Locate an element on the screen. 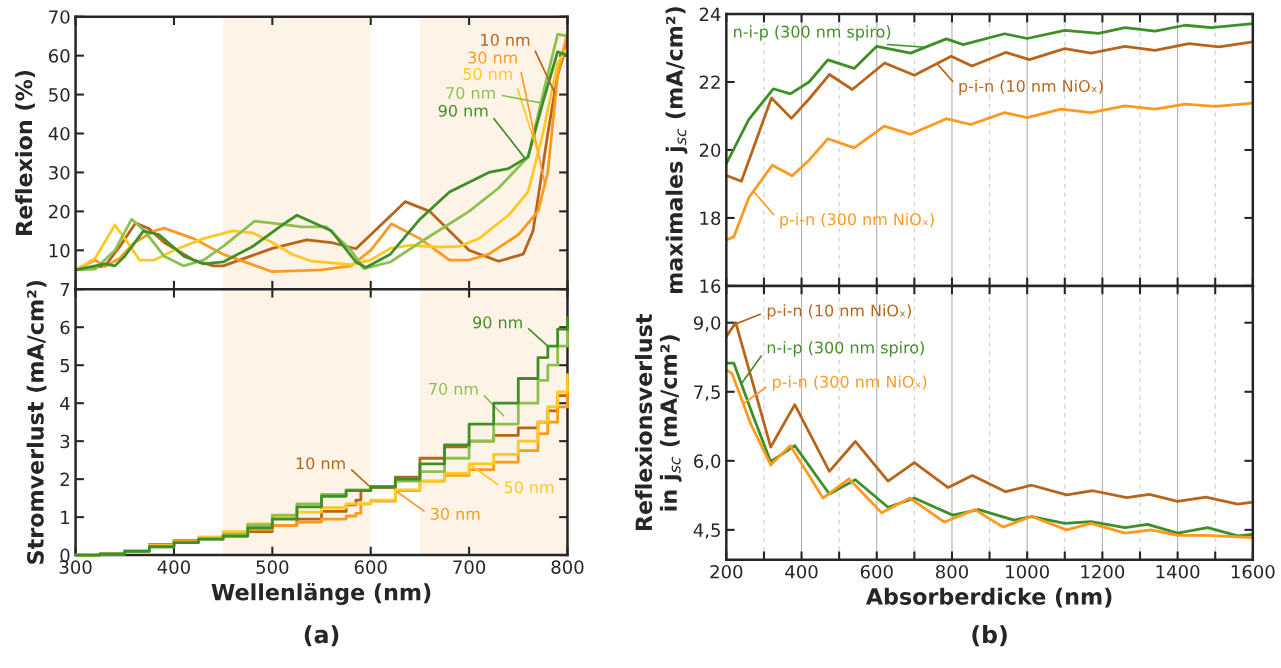 This screenshot has height=668, width=1281. y-tick-label: 40 is located at coordinates (59, 133).